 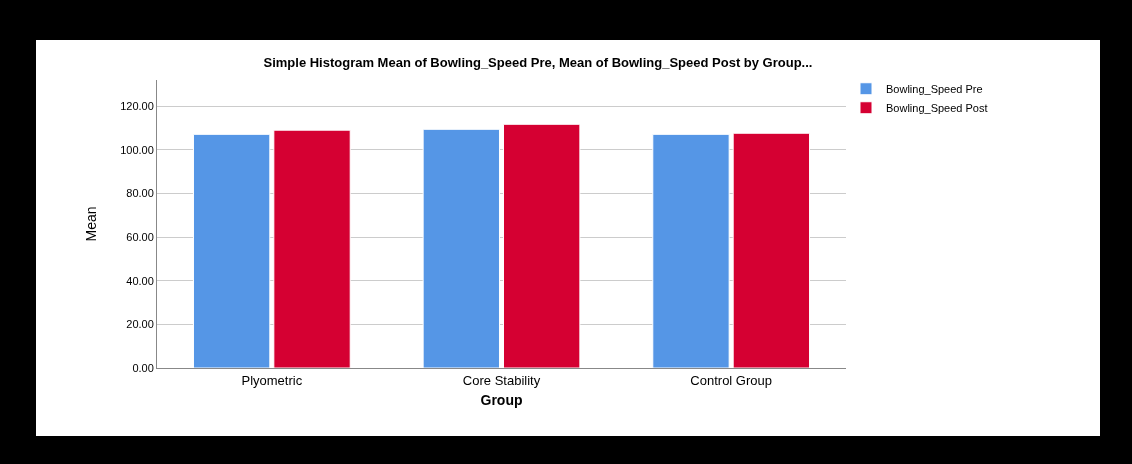 I want to click on x-tick-label: Core Stability, so click(x=501, y=380).